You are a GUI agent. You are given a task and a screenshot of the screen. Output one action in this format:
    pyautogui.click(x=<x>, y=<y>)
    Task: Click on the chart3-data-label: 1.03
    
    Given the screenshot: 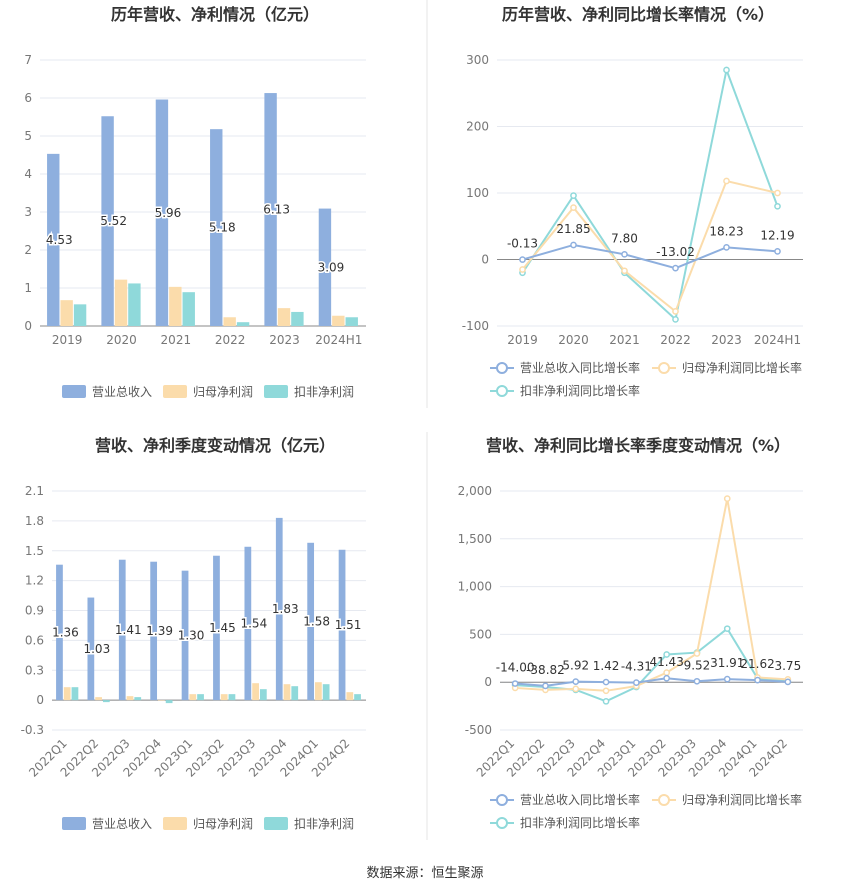 What is the action you would take?
    pyautogui.click(x=96, y=649)
    